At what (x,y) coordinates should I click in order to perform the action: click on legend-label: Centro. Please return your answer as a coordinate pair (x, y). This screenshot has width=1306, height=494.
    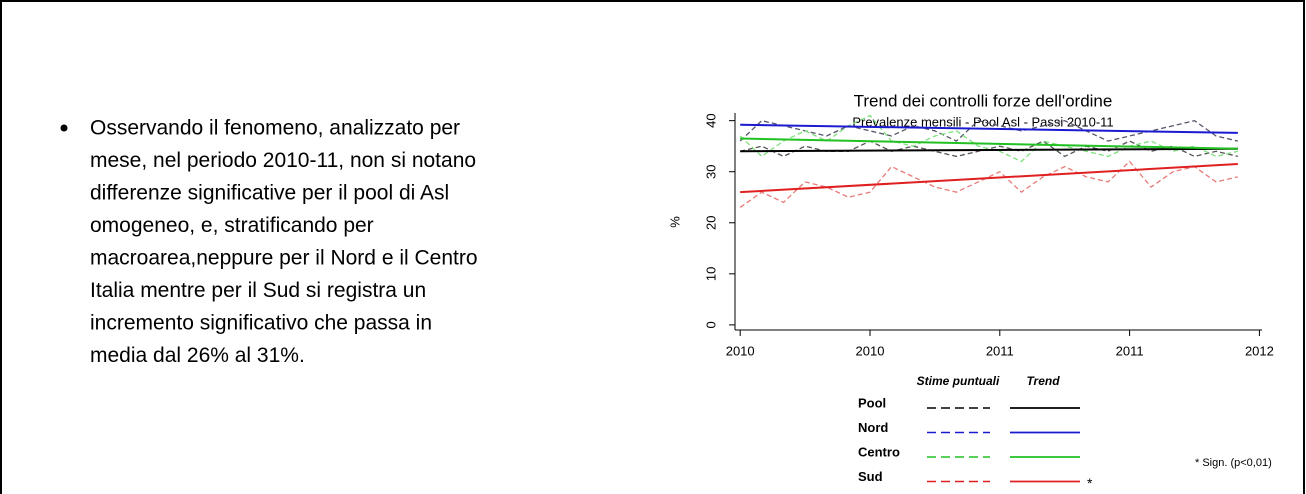
    Looking at the image, I should click on (879, 451).